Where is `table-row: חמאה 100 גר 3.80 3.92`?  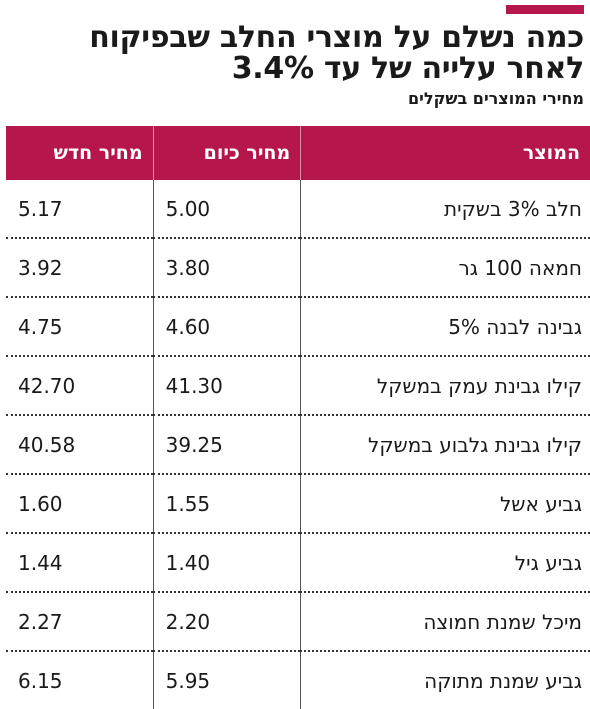 table-row: חמאה 100 גר 3.80 3.92 is located at coordinates (298, 268).